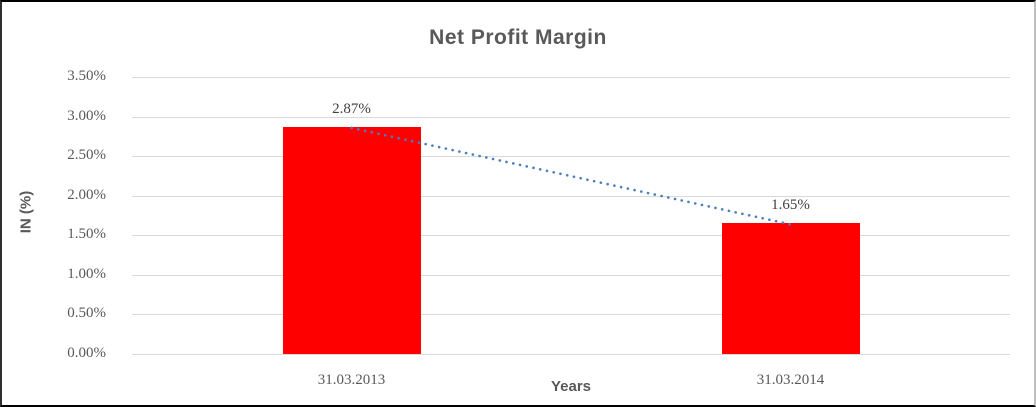 This screenshot has width=1036, height=407. Describe the element at coordinates (351, 380) in the screenshot. I see `x-tick-label: 31.03.2013` at that location.